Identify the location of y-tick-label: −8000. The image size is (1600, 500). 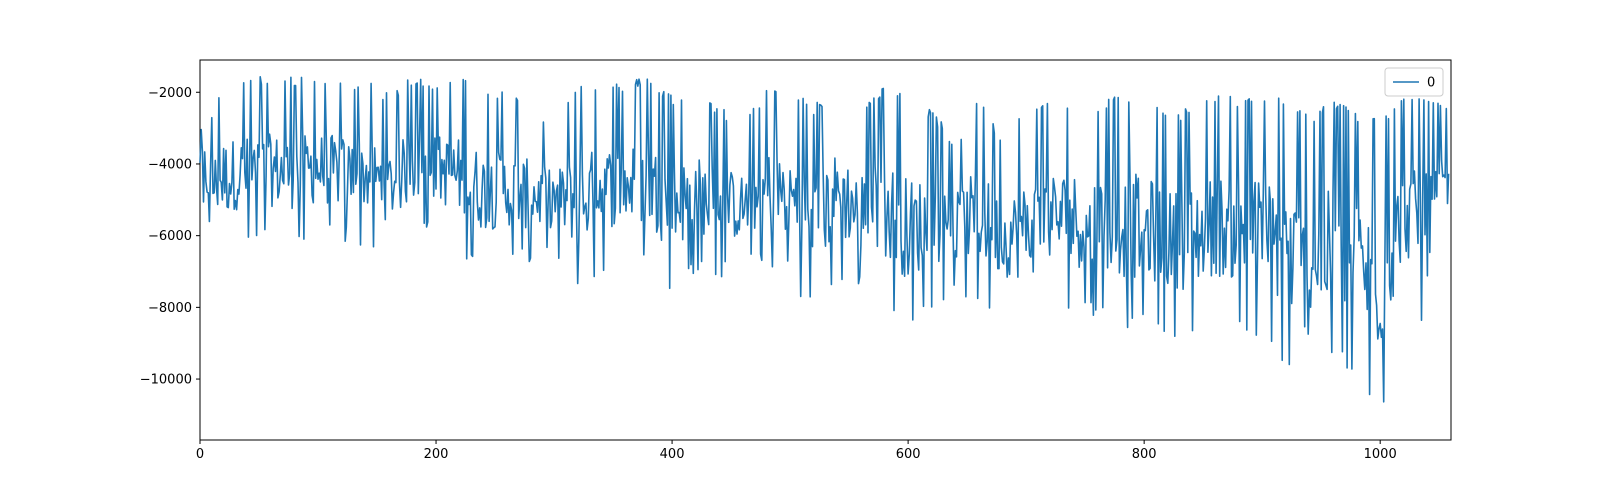
(170, 308).